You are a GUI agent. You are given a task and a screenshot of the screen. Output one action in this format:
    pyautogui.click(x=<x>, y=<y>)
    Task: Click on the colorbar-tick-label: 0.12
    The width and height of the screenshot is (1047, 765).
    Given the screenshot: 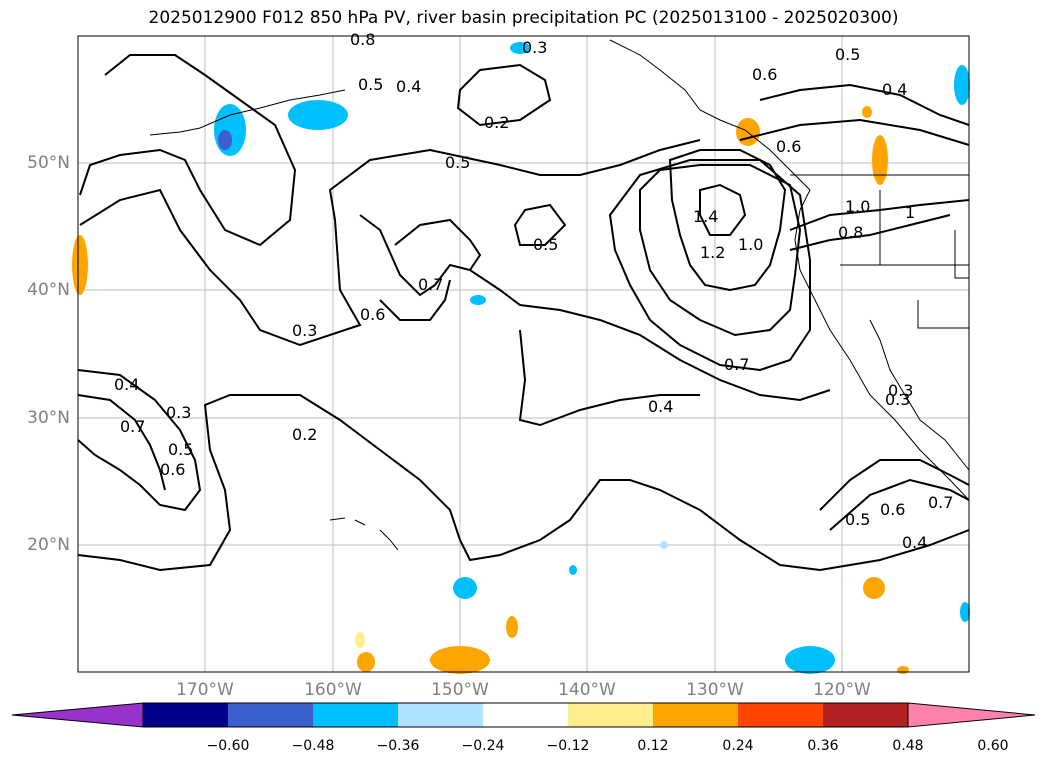 What is the action you would take?
    pyautogui.click(x=653, y=746)
    